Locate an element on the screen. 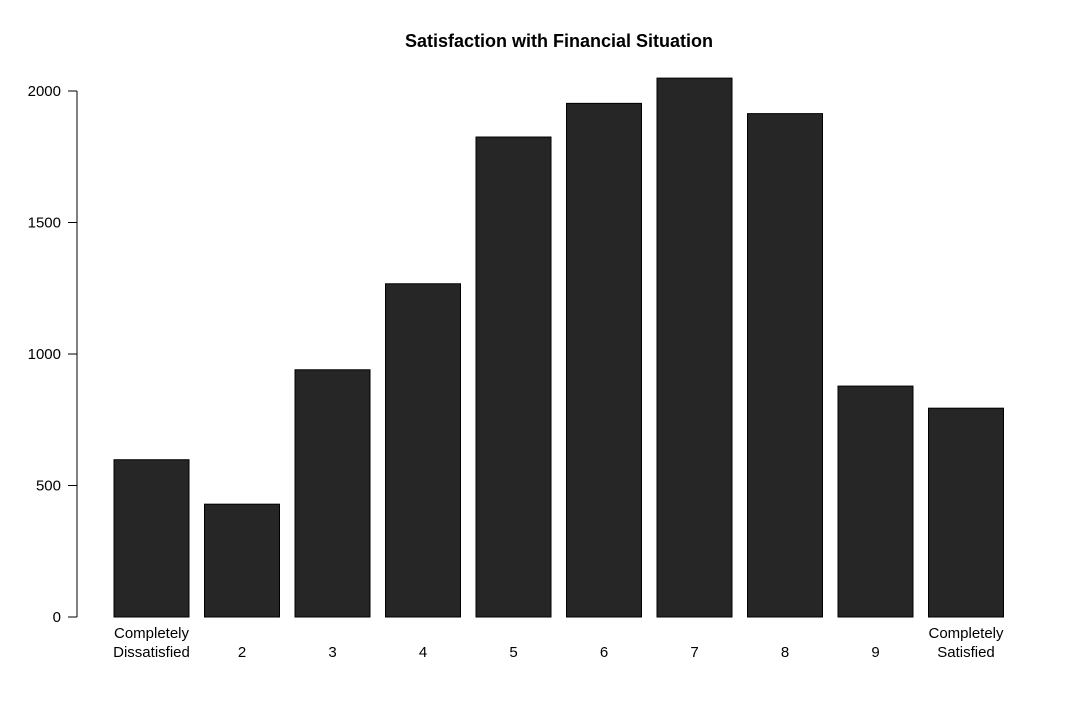 This screenshot has height=720, width=1080. x-tick-label: 7 is located at coordinates (694, 652).